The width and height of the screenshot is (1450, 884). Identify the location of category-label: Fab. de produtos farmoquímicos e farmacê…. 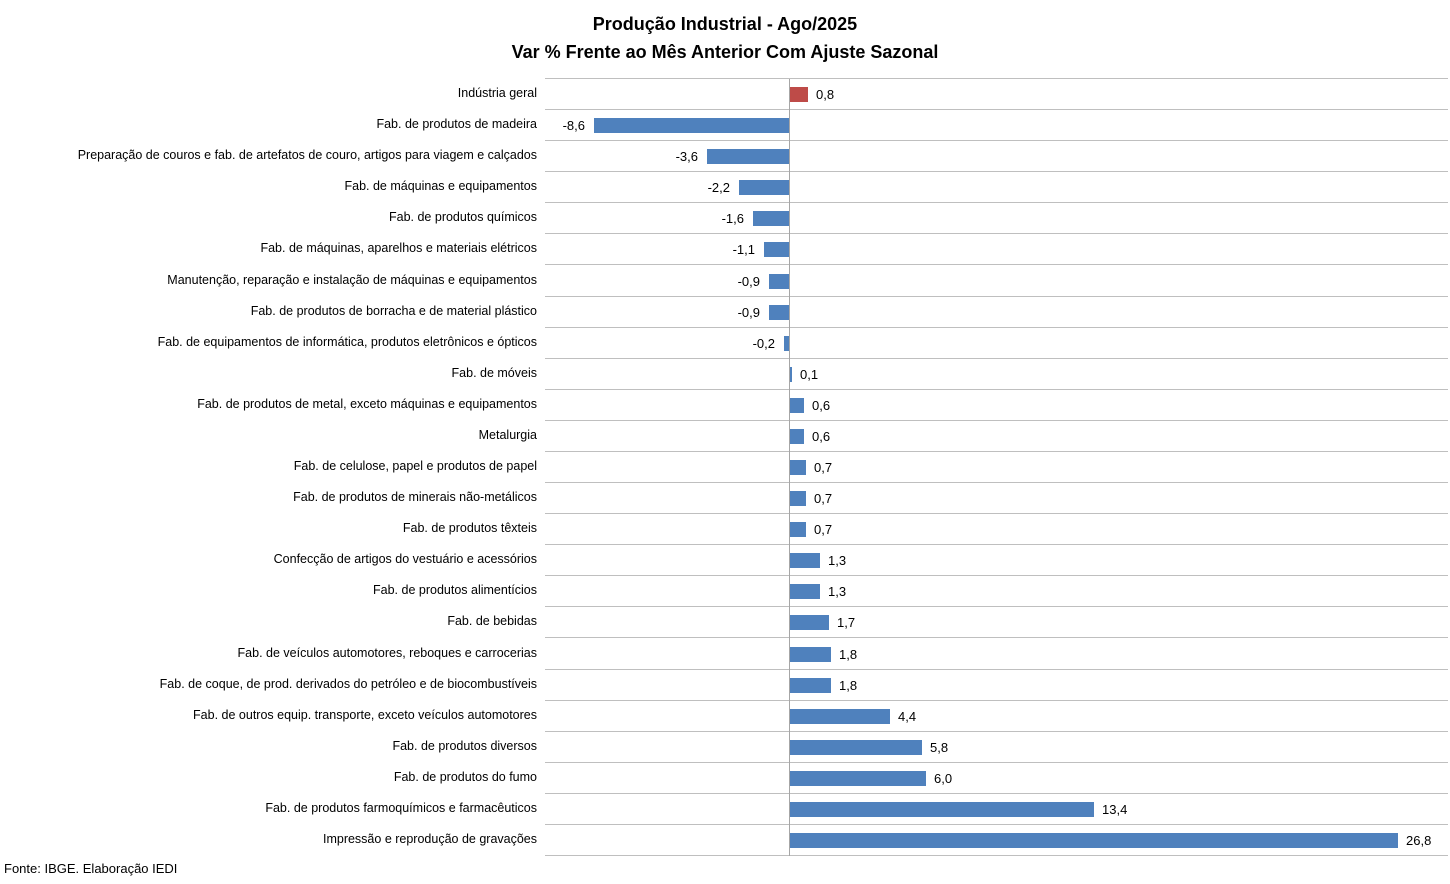
(401, 808).